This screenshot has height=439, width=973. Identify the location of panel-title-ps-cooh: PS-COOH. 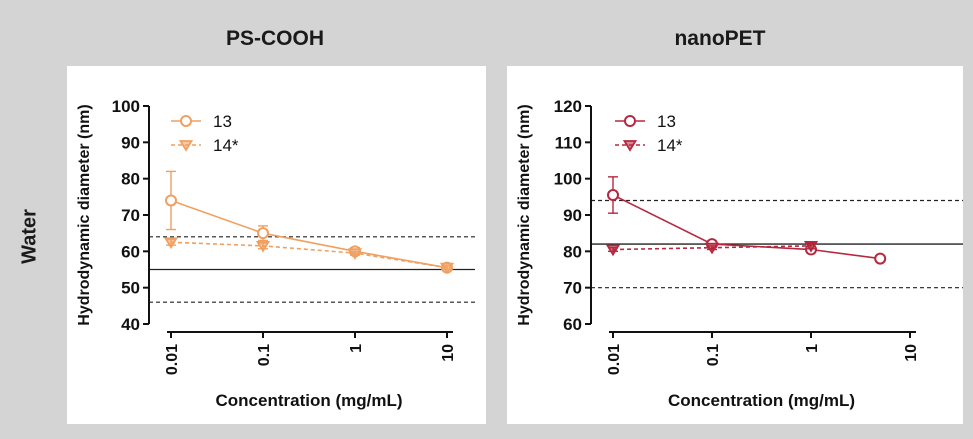
(274, 38).